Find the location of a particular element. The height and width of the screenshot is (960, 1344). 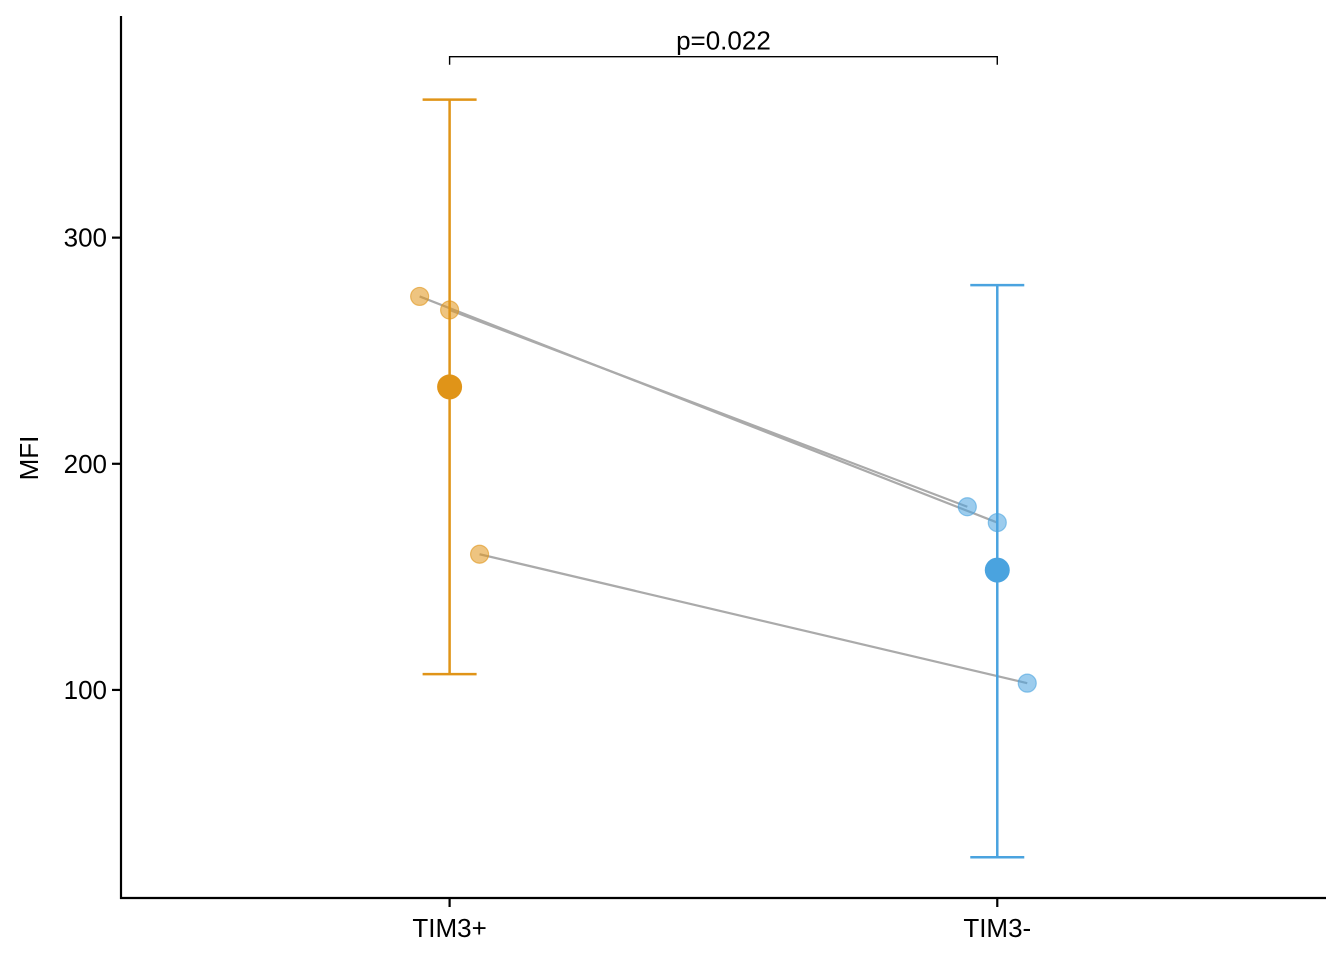

y-tick-label: 300 is located at coordinates (85, 238).